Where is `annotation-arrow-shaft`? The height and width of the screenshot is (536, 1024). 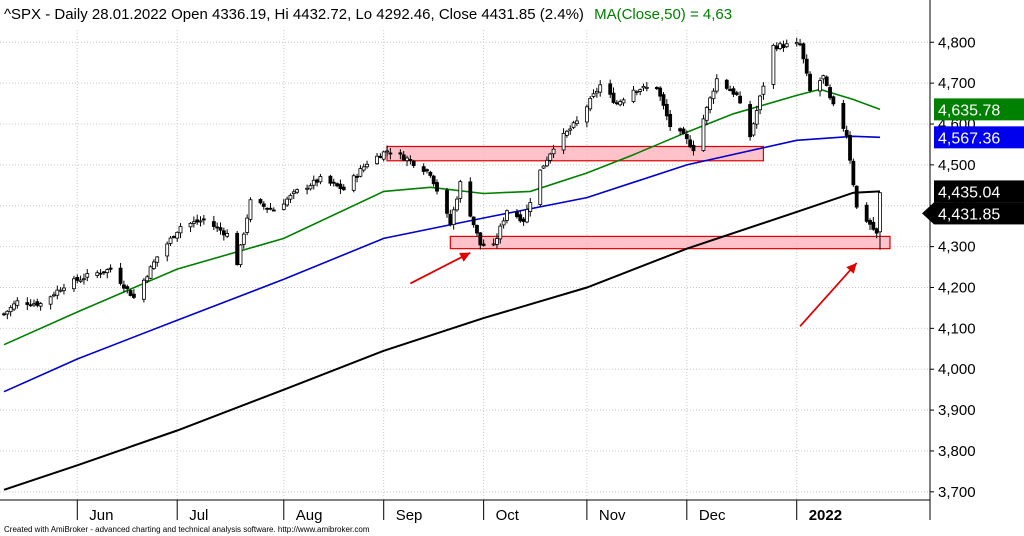
annotation-arrow-shaft is located at coordinates (440, 268).